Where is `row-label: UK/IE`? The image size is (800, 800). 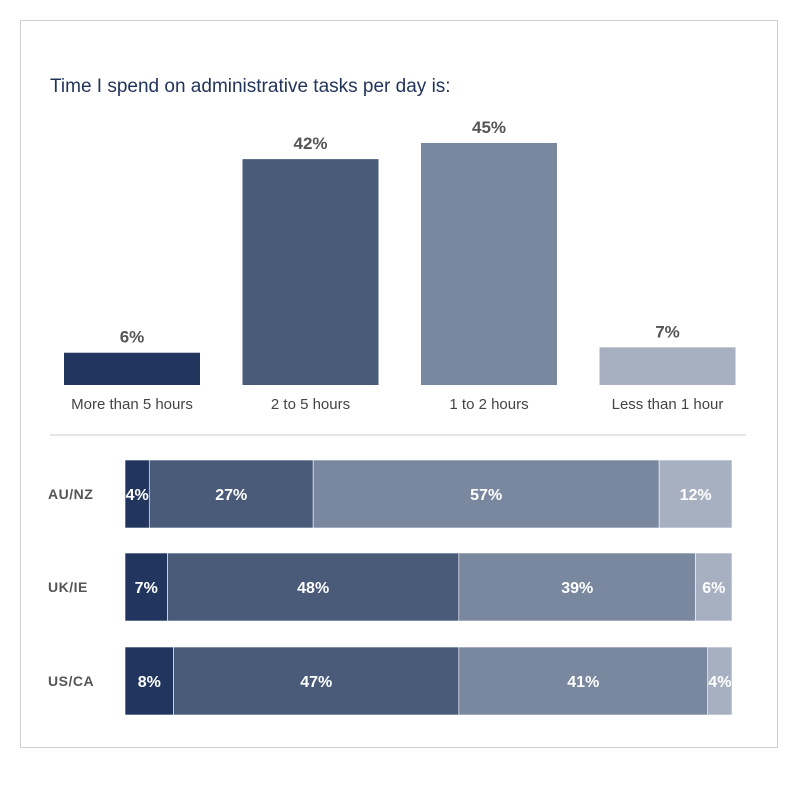 row-label: UK/IE is located at coordinates (68, 587).